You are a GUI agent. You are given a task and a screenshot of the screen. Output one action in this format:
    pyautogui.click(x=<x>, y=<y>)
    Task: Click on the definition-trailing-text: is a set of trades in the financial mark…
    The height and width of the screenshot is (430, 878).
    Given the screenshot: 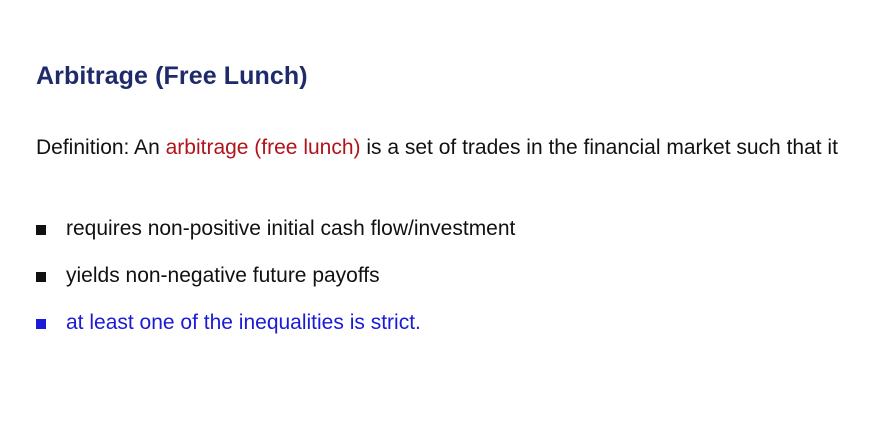 What is the action you would take?
    pyautogui.click(x=599, y=147)
    